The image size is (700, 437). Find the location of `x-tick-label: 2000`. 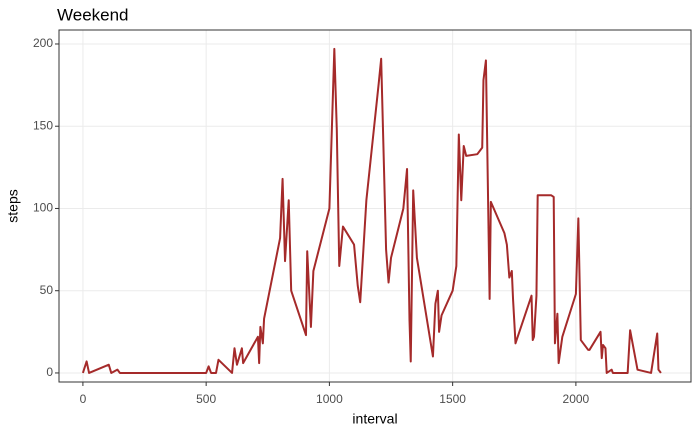

x-tick-label: 2000 is located at coordinates (576, 399).